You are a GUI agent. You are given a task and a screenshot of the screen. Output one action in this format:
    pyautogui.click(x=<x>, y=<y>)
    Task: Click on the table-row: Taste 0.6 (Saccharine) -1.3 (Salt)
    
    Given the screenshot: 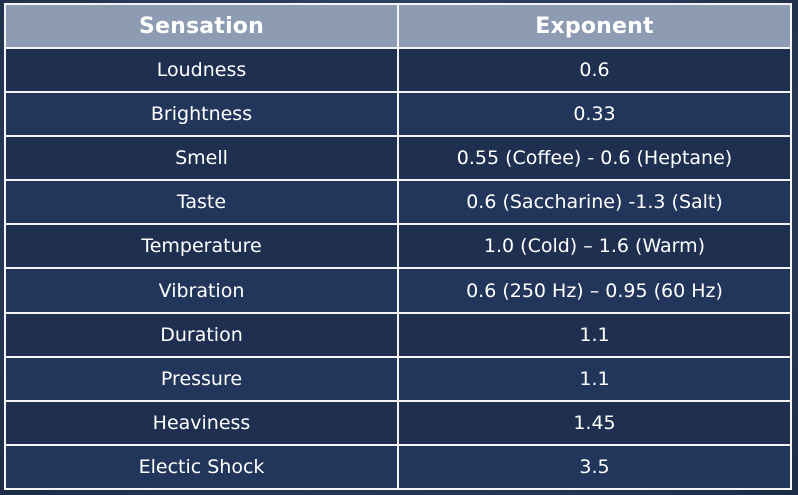 What is the action you would take?
    pyautogui.click(x=398, y=202)
    